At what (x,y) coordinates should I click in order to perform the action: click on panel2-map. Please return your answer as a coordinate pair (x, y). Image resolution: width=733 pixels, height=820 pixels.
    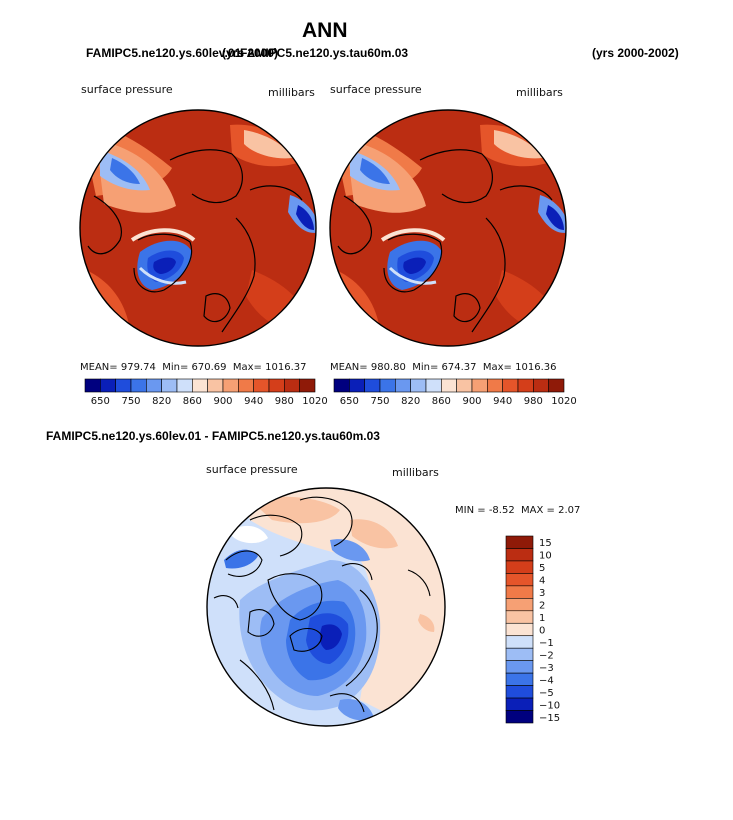
    Looking at the image, I should click on (448, 228).